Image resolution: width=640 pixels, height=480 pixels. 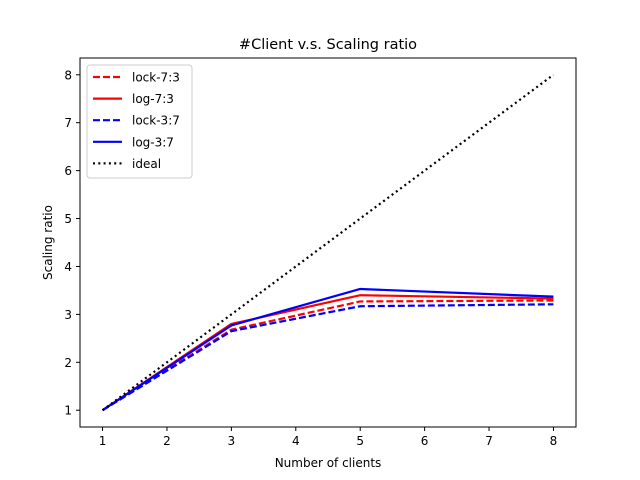 I want to click on legend-box, so click(x=139, y=121).